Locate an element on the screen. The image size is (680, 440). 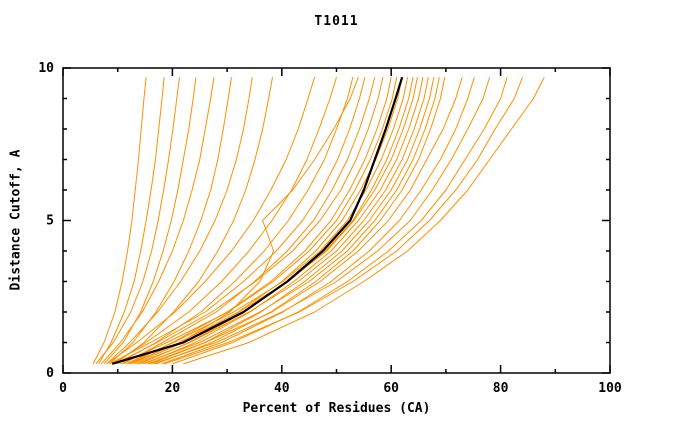
x-tick-label: 100 is located at coordinates (610, 388).